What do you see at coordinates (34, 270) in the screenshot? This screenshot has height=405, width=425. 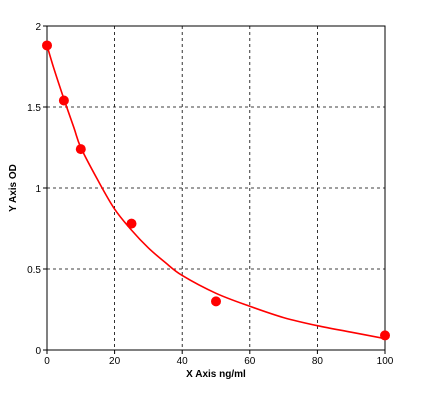 I see `y-tick-label: 0.5` at bounding box center [34, 270].